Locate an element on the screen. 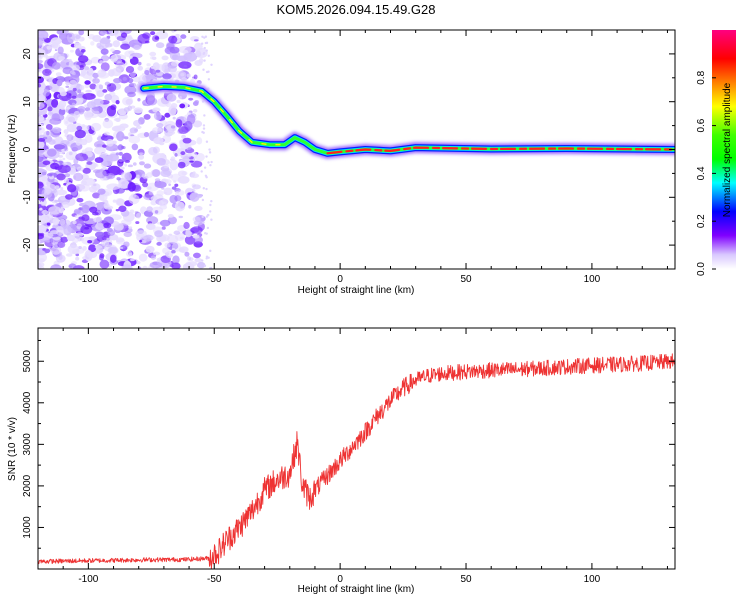  x-tick-label: 0 is located at coordinates (340, 279).